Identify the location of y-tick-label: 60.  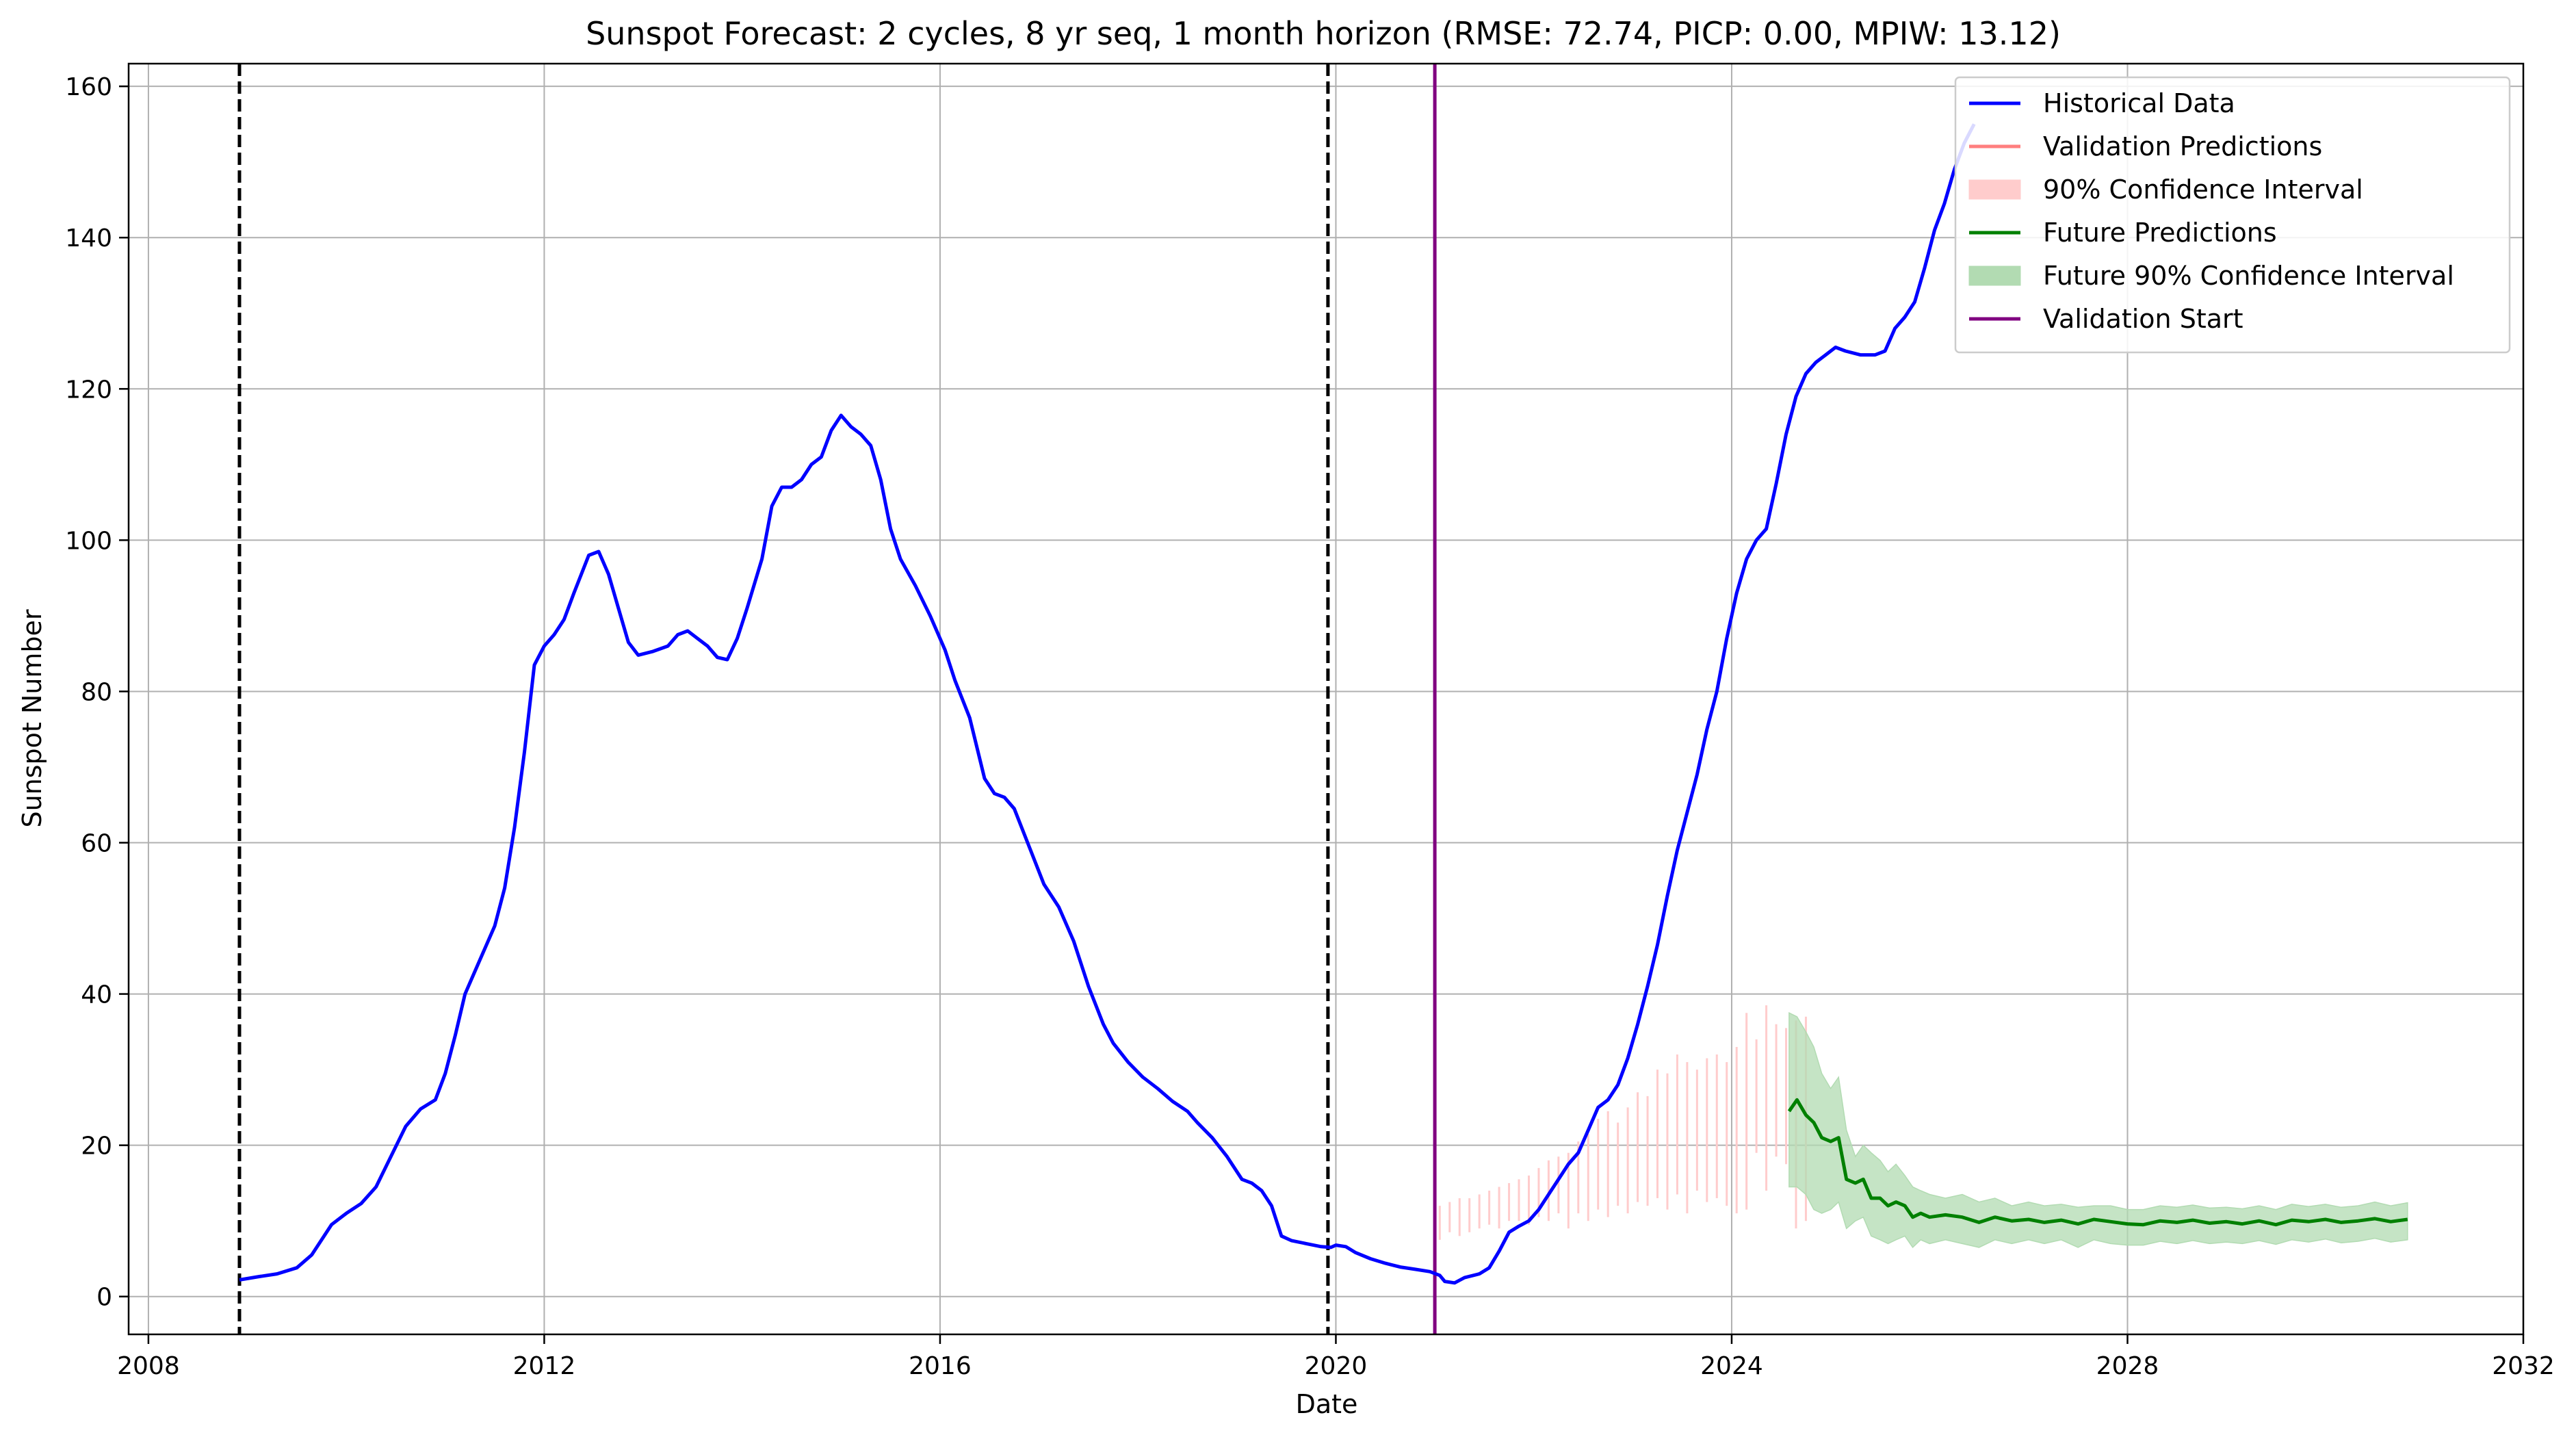
(97, 844).